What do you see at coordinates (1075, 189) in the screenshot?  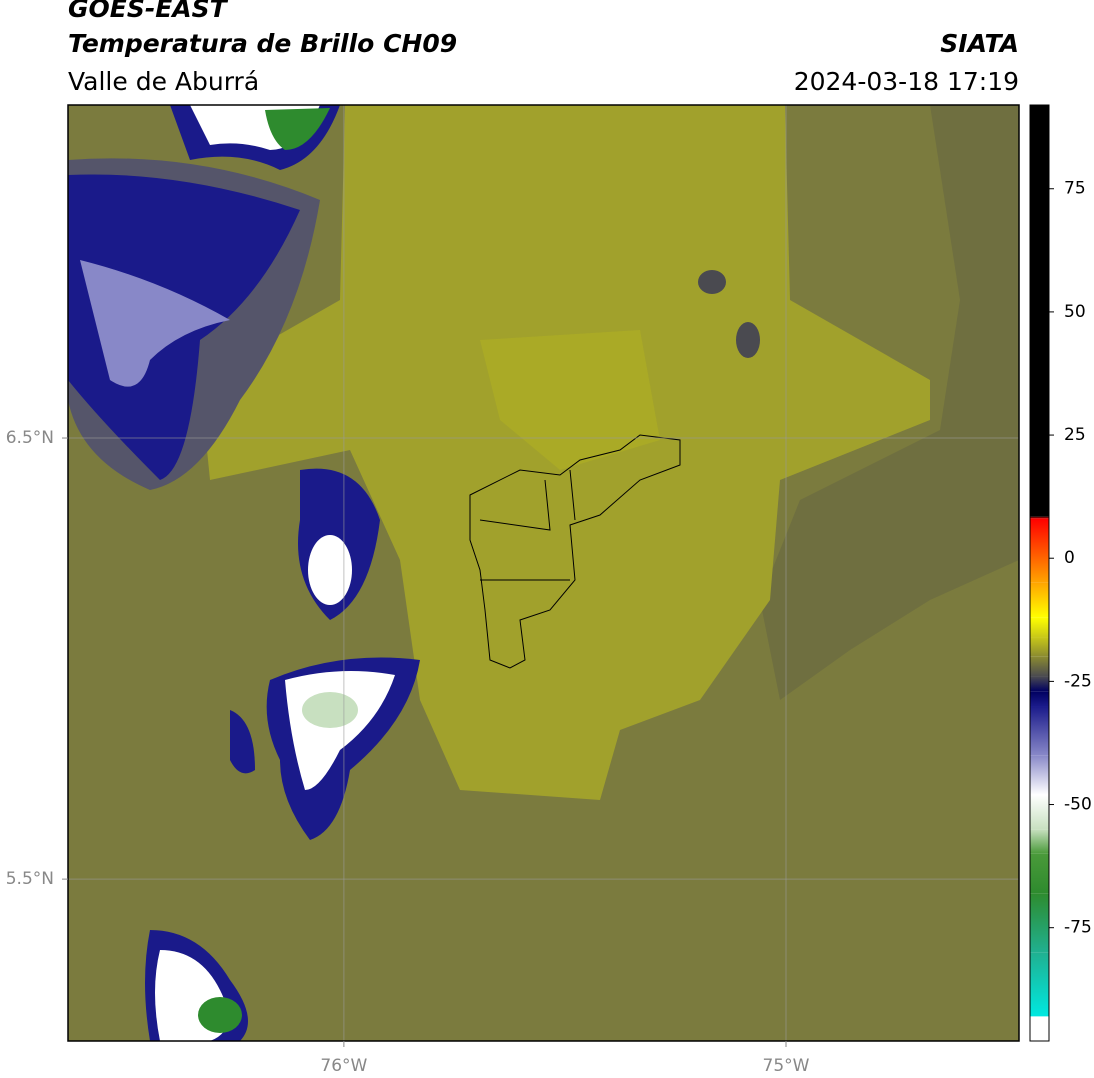 I see `colorbar-tick-label: 75` at bounding box center [1075, 189].